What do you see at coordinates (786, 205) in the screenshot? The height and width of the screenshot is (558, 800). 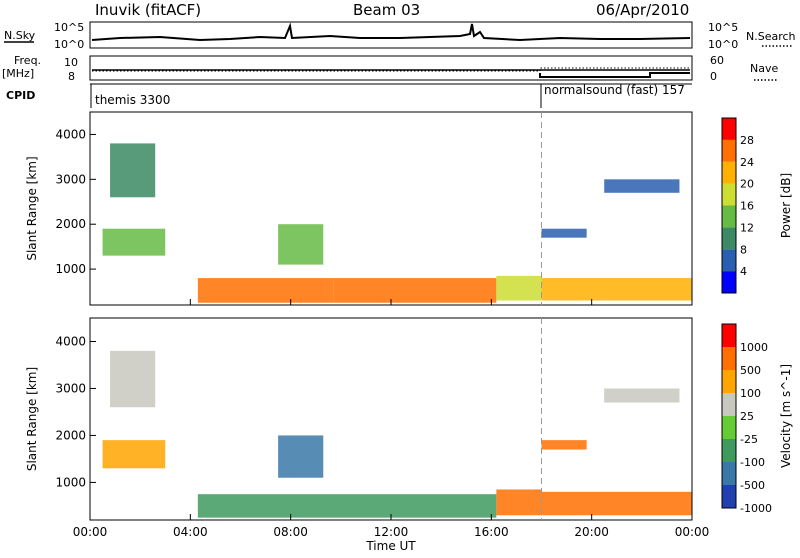 I see `power-colorbar-label: Power [dB]` at bounding box center [786, 205].